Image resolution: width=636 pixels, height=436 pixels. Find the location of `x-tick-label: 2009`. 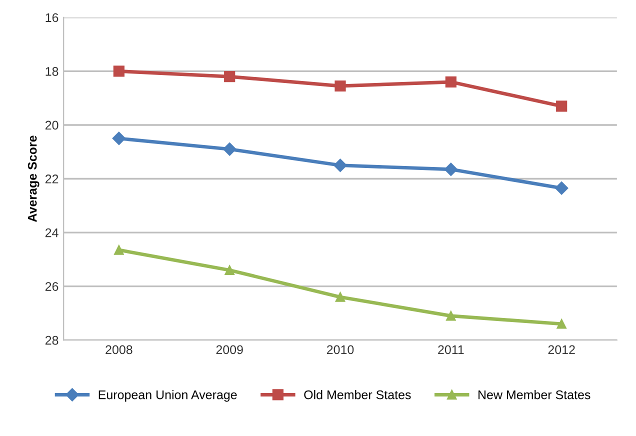

x-tick-label: 2009 is located at coordinates (229, 349).